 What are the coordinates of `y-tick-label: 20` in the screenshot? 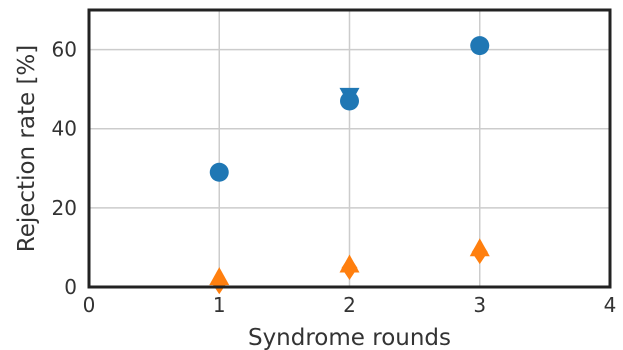 It's located at (64, 208).